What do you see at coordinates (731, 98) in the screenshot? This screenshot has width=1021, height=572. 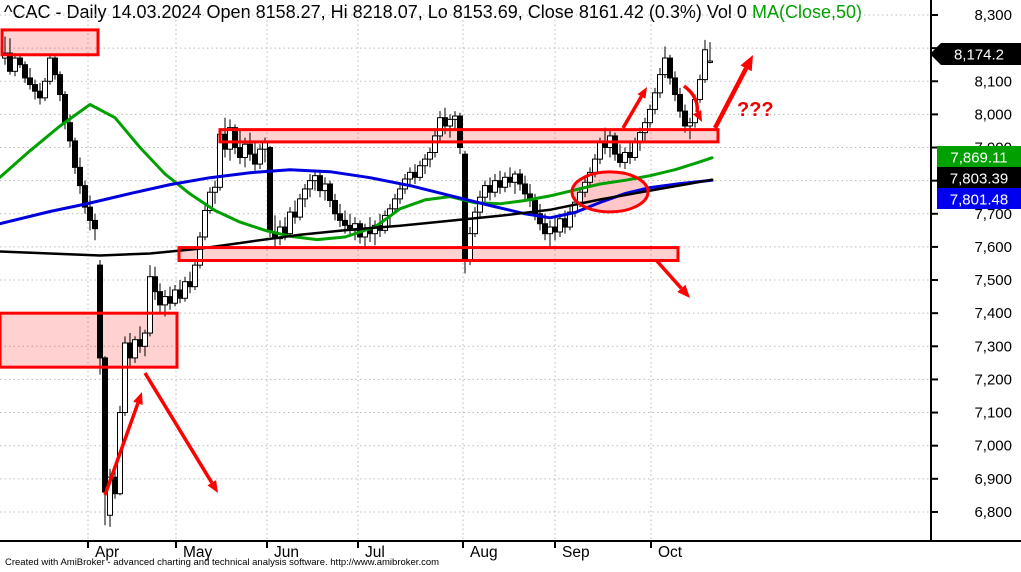 I see `arrow-breakout` at bounding box center [731, 98].